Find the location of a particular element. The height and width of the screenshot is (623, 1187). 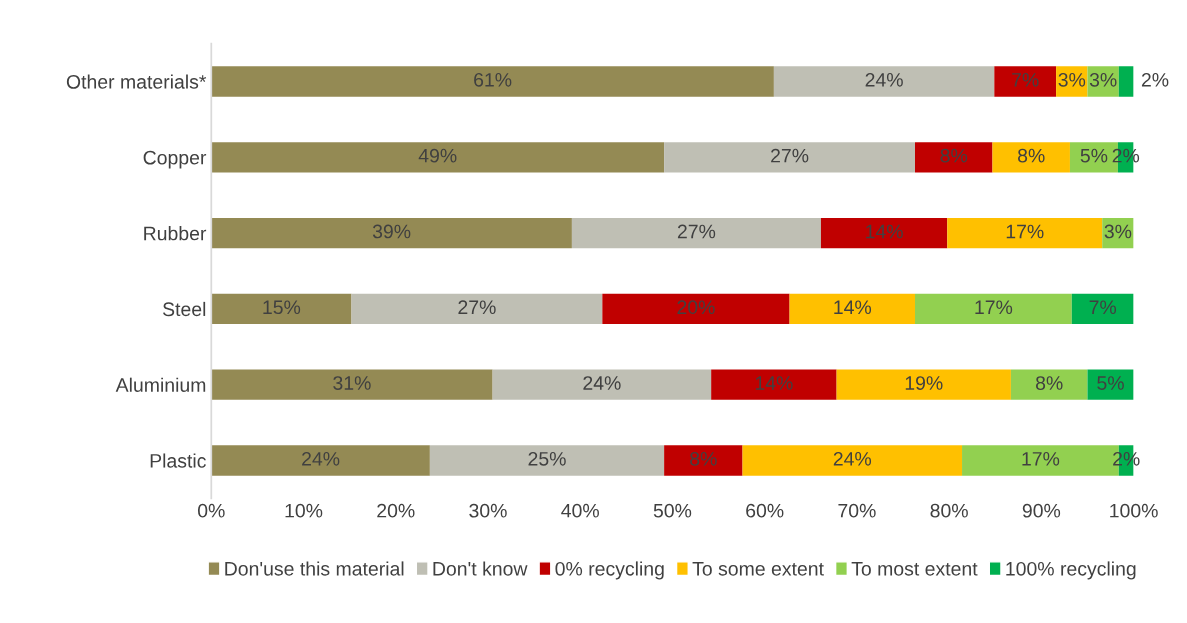

legend-label: 0% recycling is located at coordinates (609, 570).